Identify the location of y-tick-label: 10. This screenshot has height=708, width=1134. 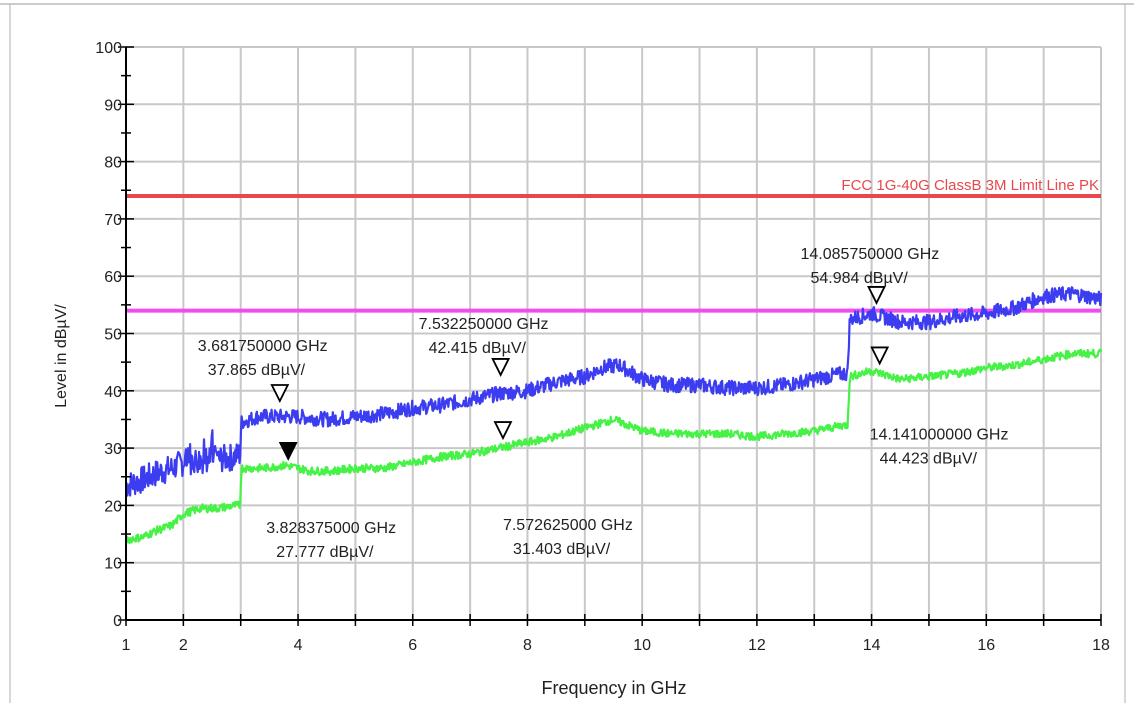
(113, 564).